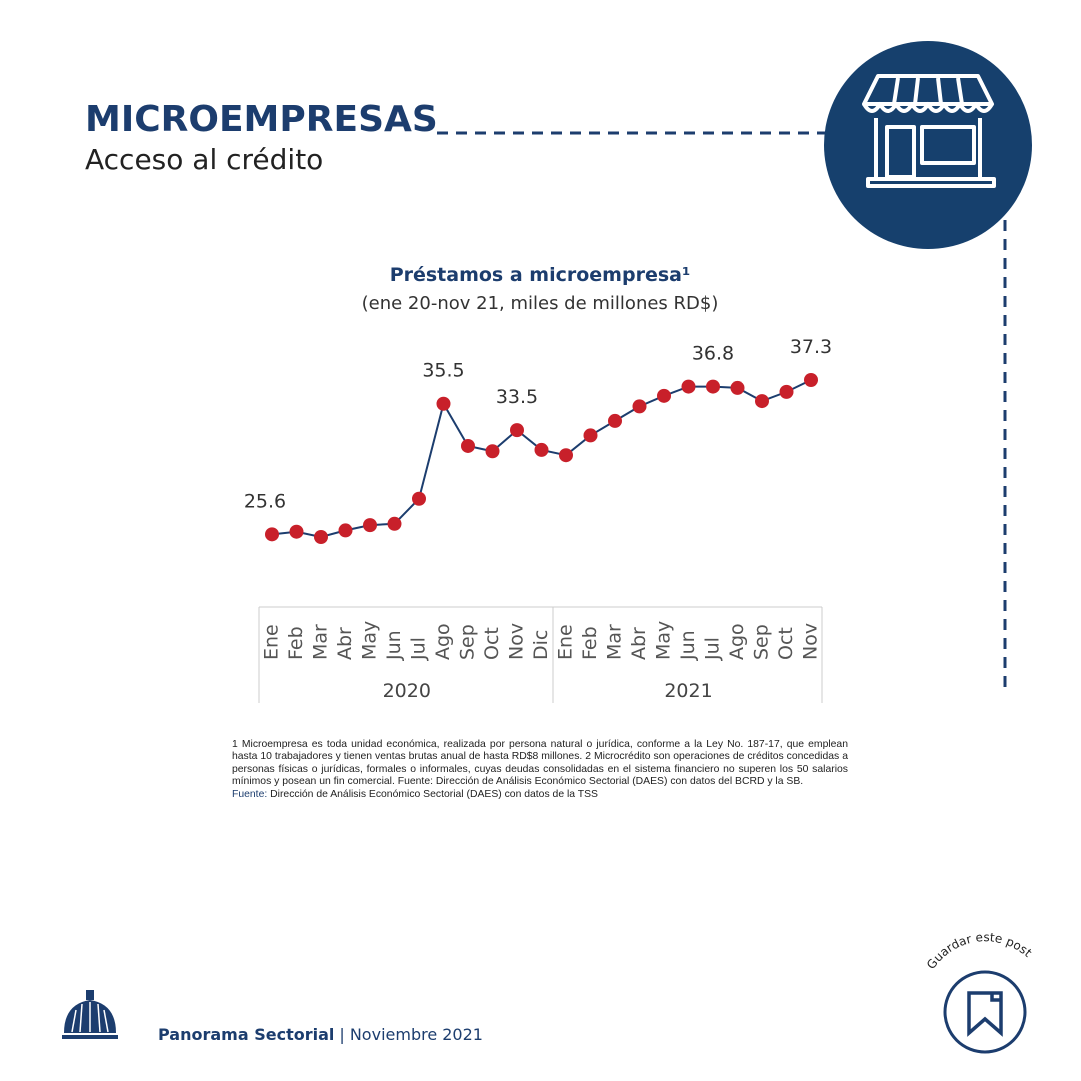  What do you see at coordinates (443, 371) in the screenshot?
I see `data-label: 35.5` at bounding box center [443, 371].